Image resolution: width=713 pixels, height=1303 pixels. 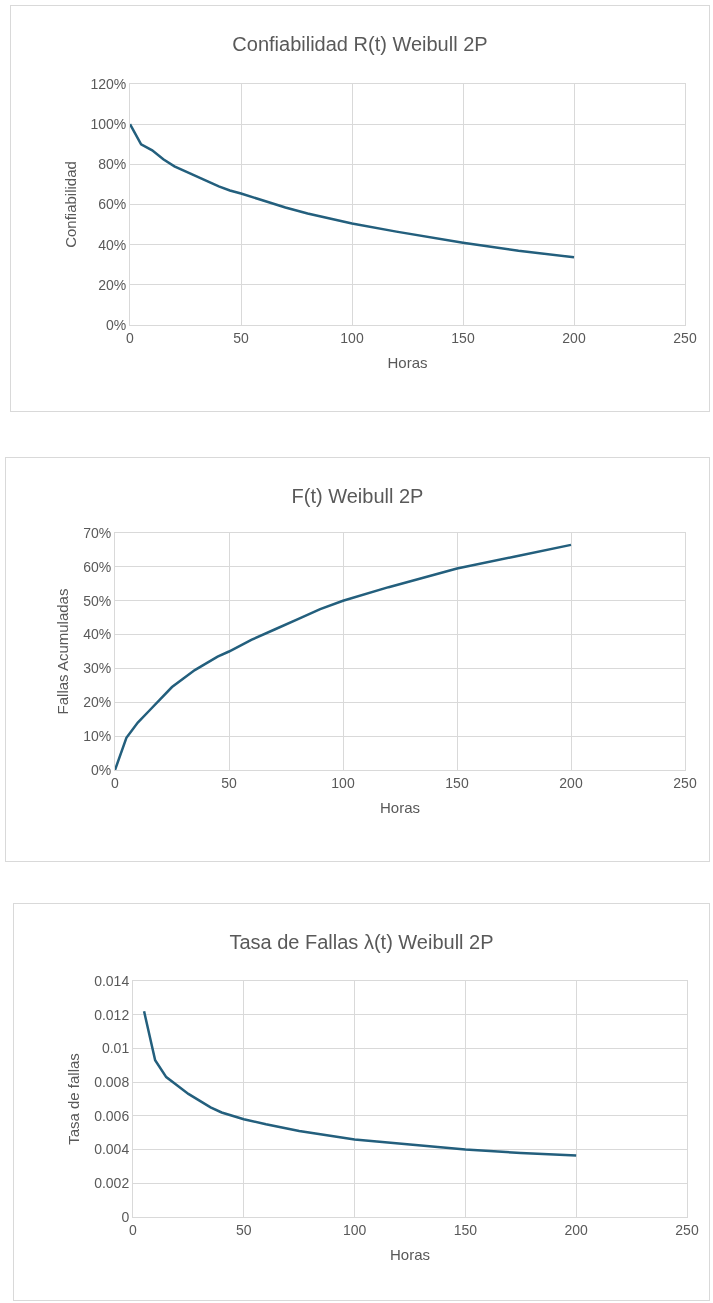 I want to click on chart-title: F(t) Weibull 2P, so click(x=357, y=496).